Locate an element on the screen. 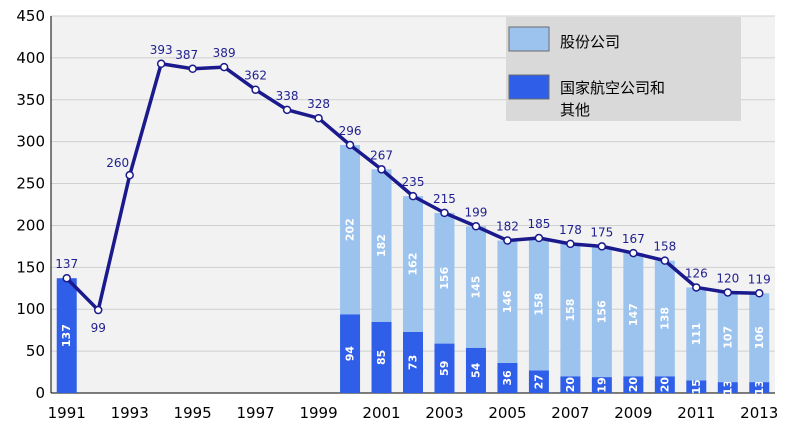 The image size is (795, 437). x-tick-label: 1995 is located at coordinates (193, 413).